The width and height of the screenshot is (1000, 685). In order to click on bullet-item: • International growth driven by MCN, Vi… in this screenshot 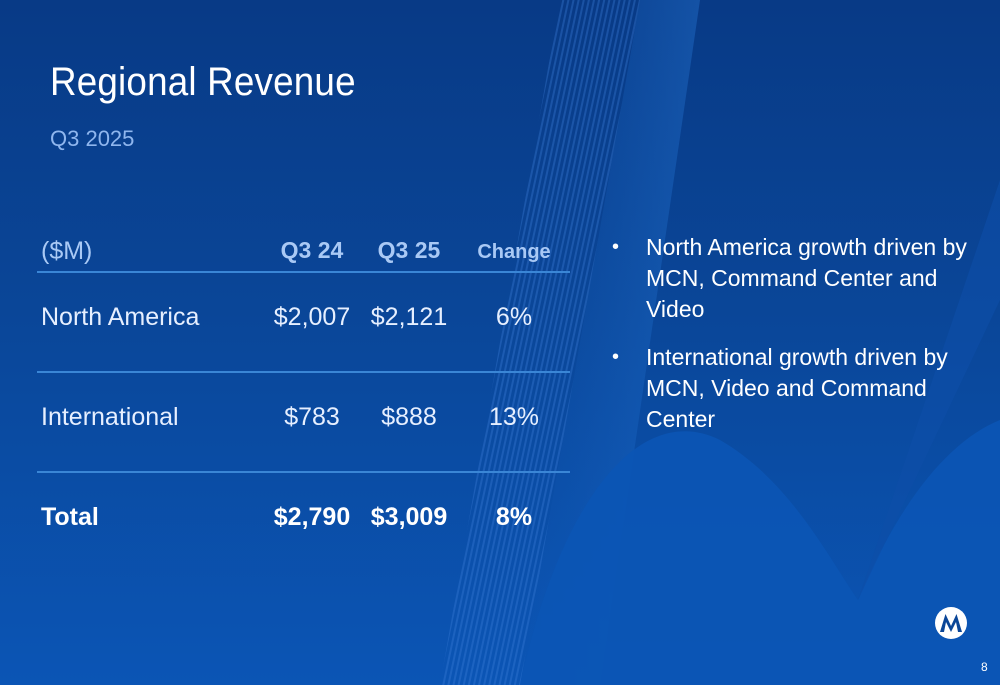, I will do `click(797, 388)`.